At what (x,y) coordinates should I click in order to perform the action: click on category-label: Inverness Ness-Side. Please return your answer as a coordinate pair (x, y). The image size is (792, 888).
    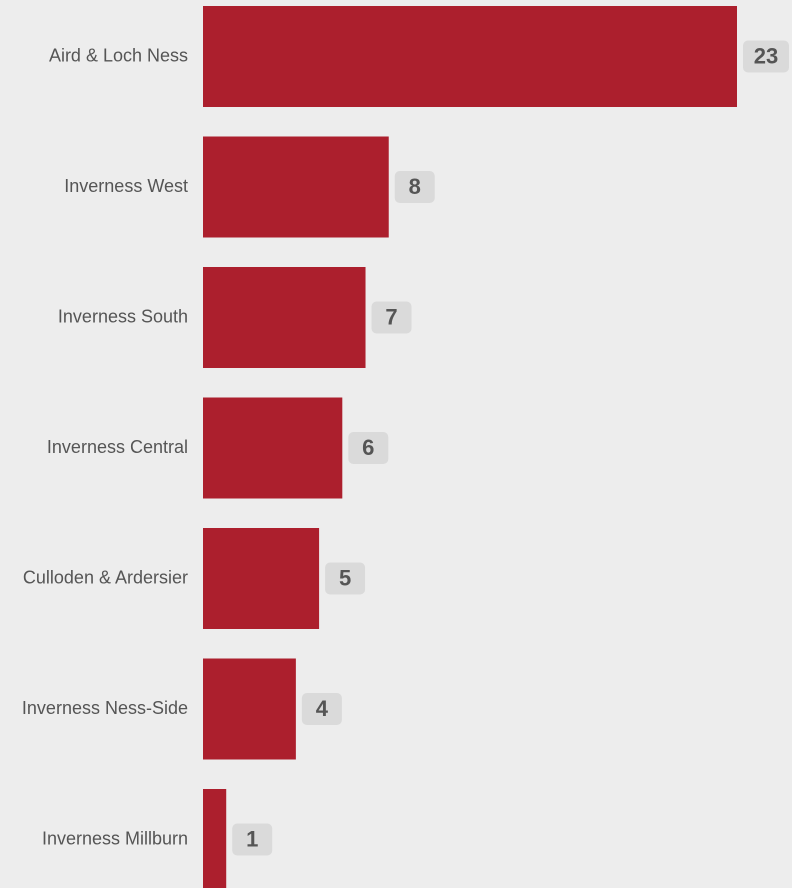
    Looking at the image, I should click on (105, 708).